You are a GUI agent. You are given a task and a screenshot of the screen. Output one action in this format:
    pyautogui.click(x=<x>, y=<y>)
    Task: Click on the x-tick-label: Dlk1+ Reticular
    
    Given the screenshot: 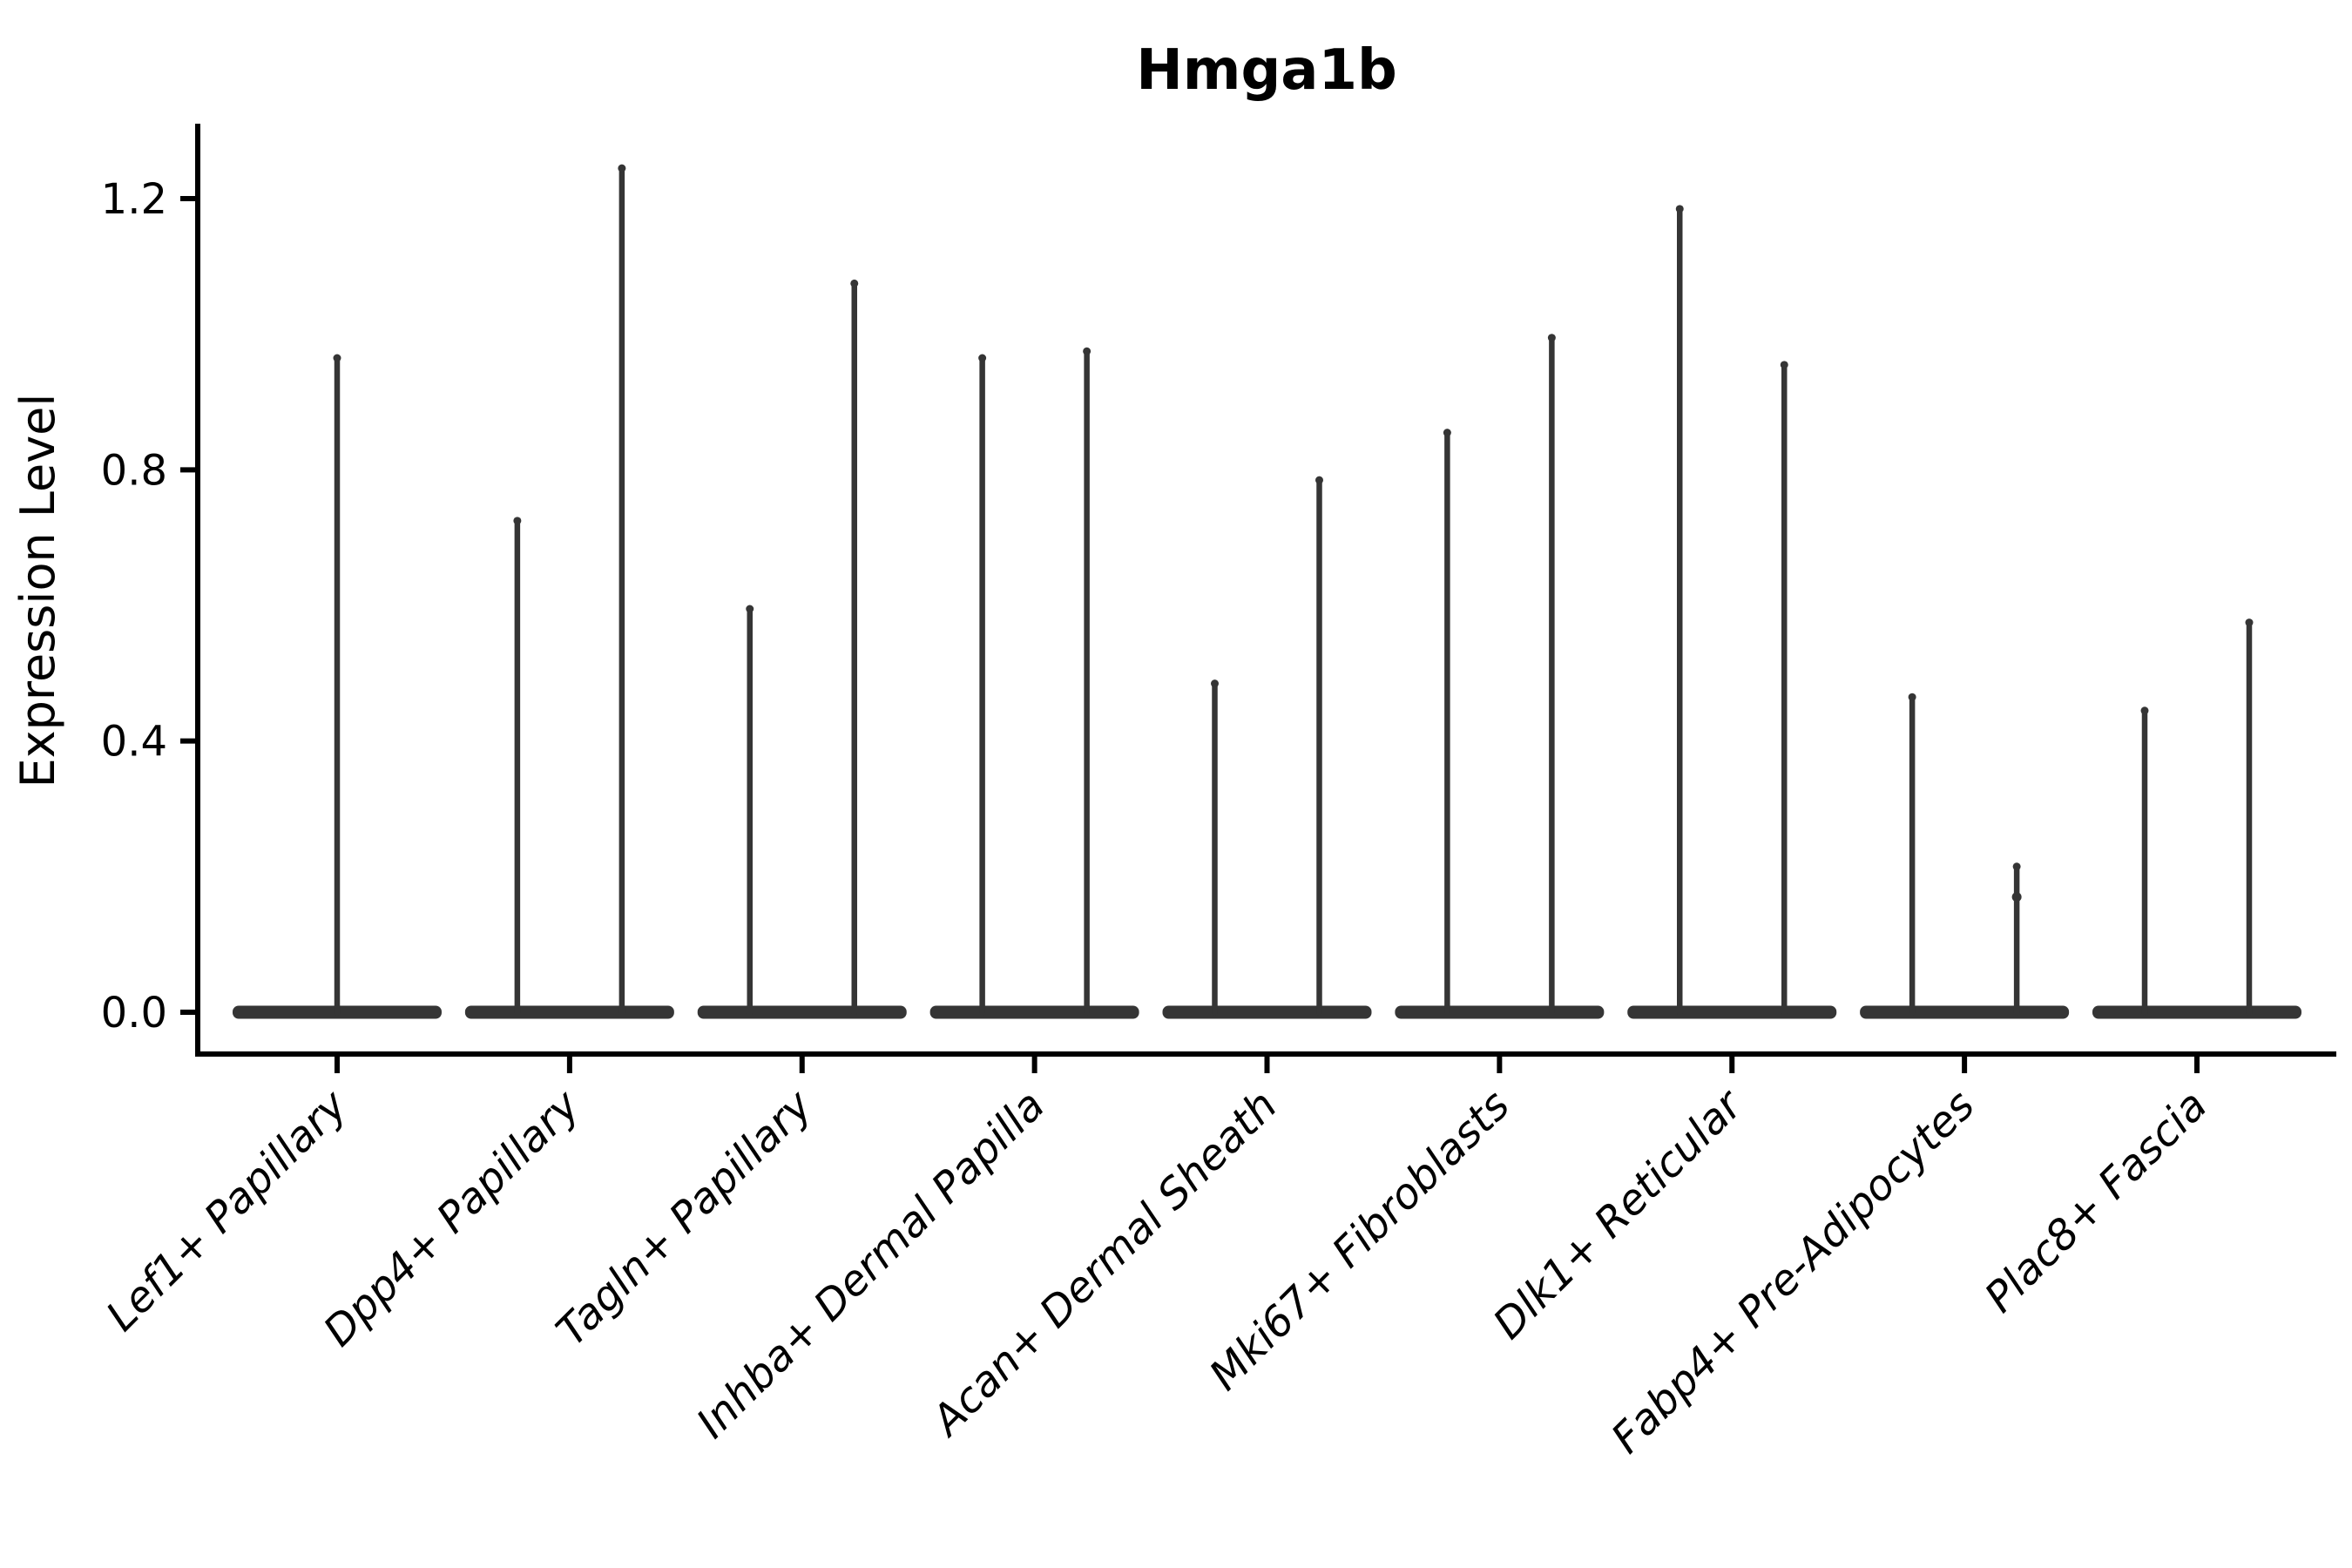 What is the action you would take?
    pyautogui.click(x=1619, y=1214)
    